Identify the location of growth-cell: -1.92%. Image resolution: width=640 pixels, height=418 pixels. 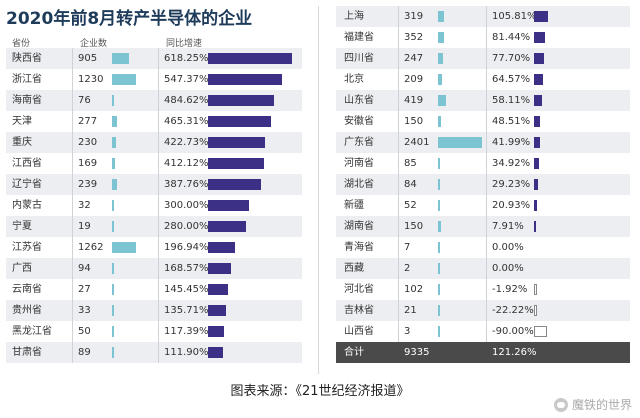
(510, 289).